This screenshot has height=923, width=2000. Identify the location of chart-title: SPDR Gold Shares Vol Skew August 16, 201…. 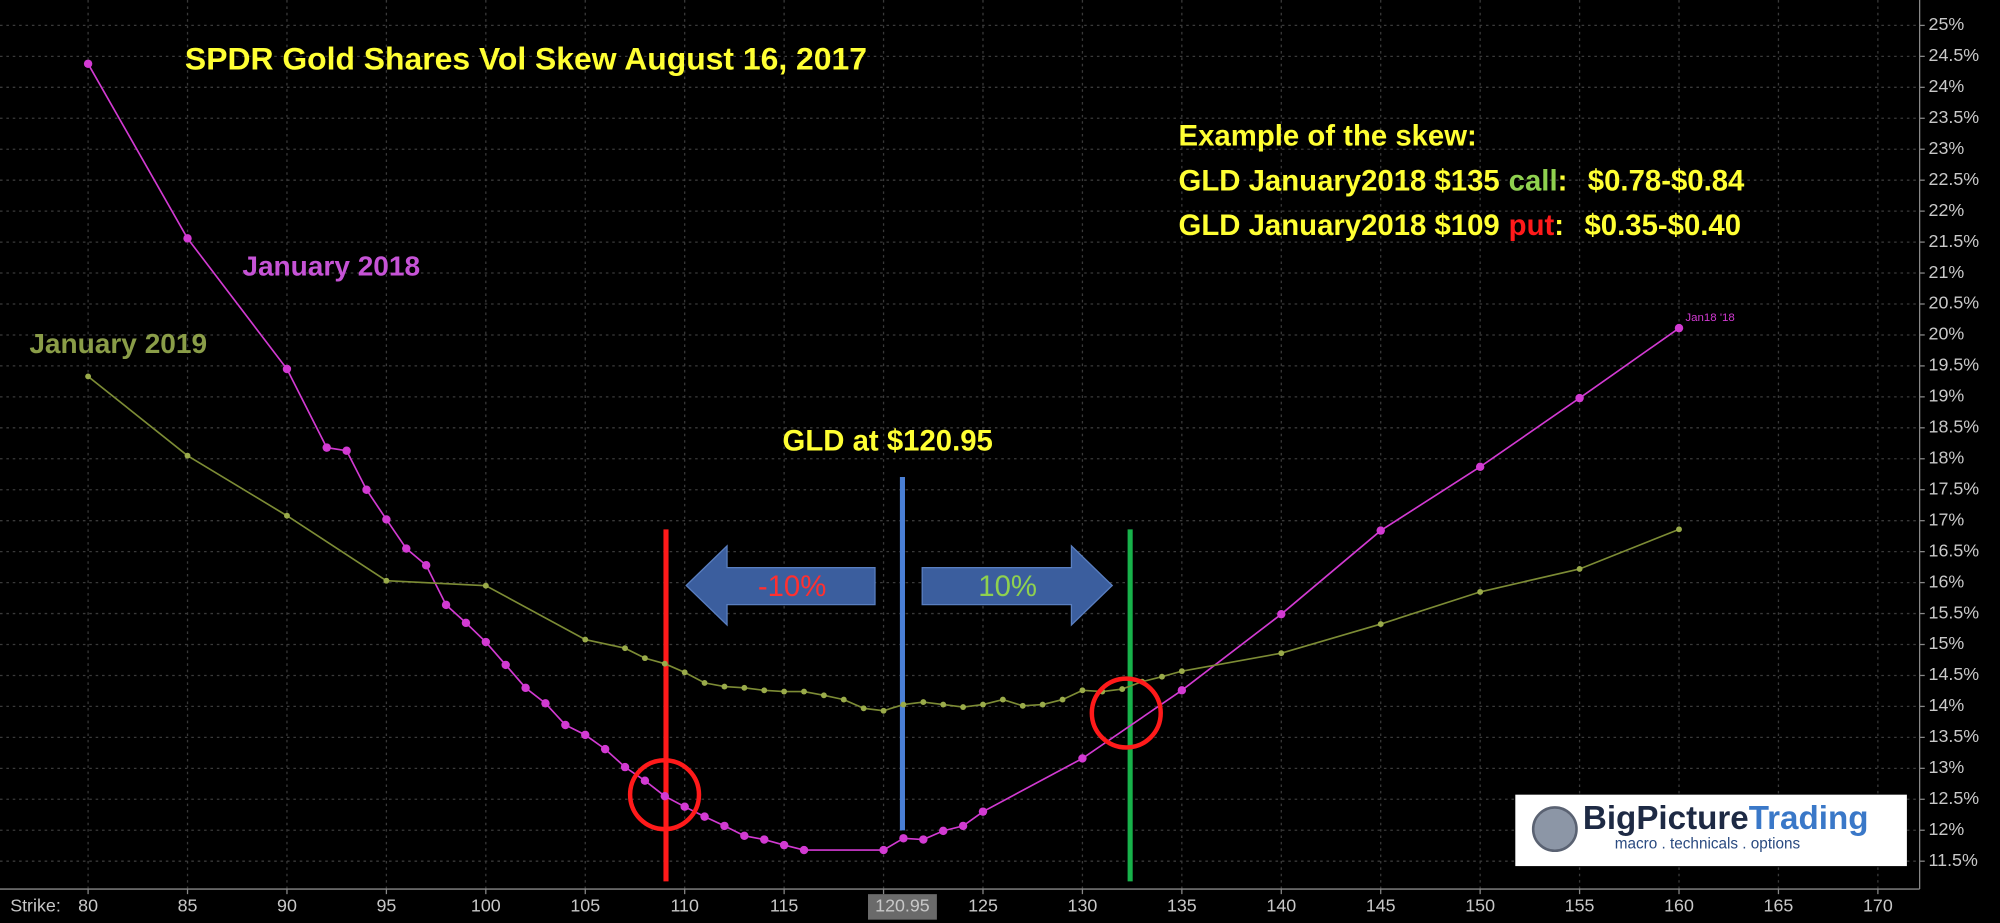
(526, 59).